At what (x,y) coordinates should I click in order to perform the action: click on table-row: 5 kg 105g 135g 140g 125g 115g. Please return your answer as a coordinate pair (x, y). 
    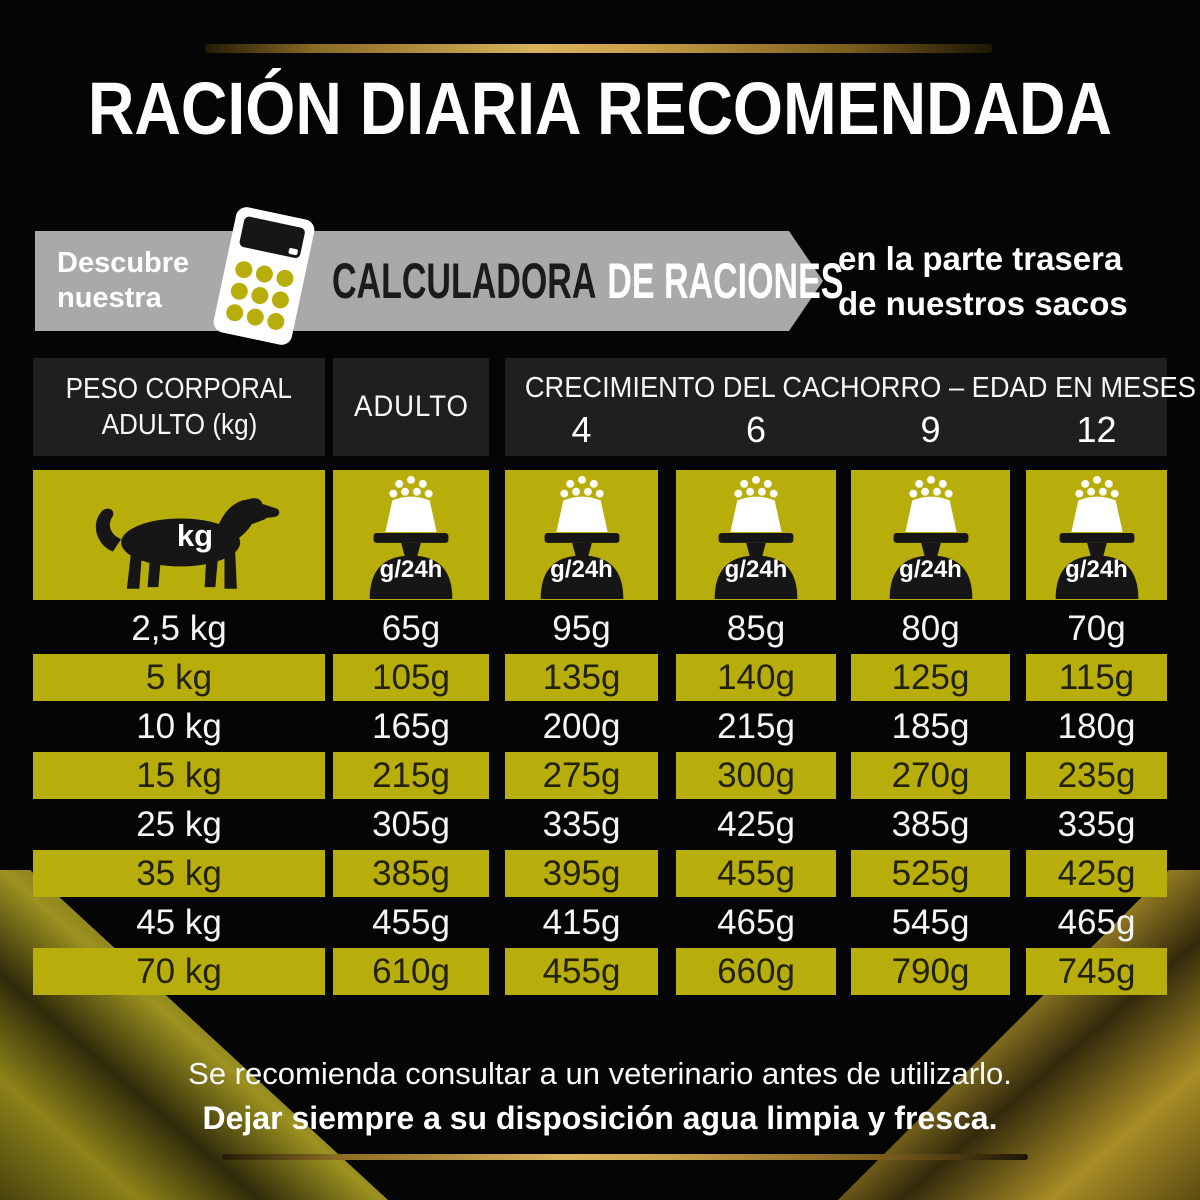
    Looking at the image, I should click on (600, 677).